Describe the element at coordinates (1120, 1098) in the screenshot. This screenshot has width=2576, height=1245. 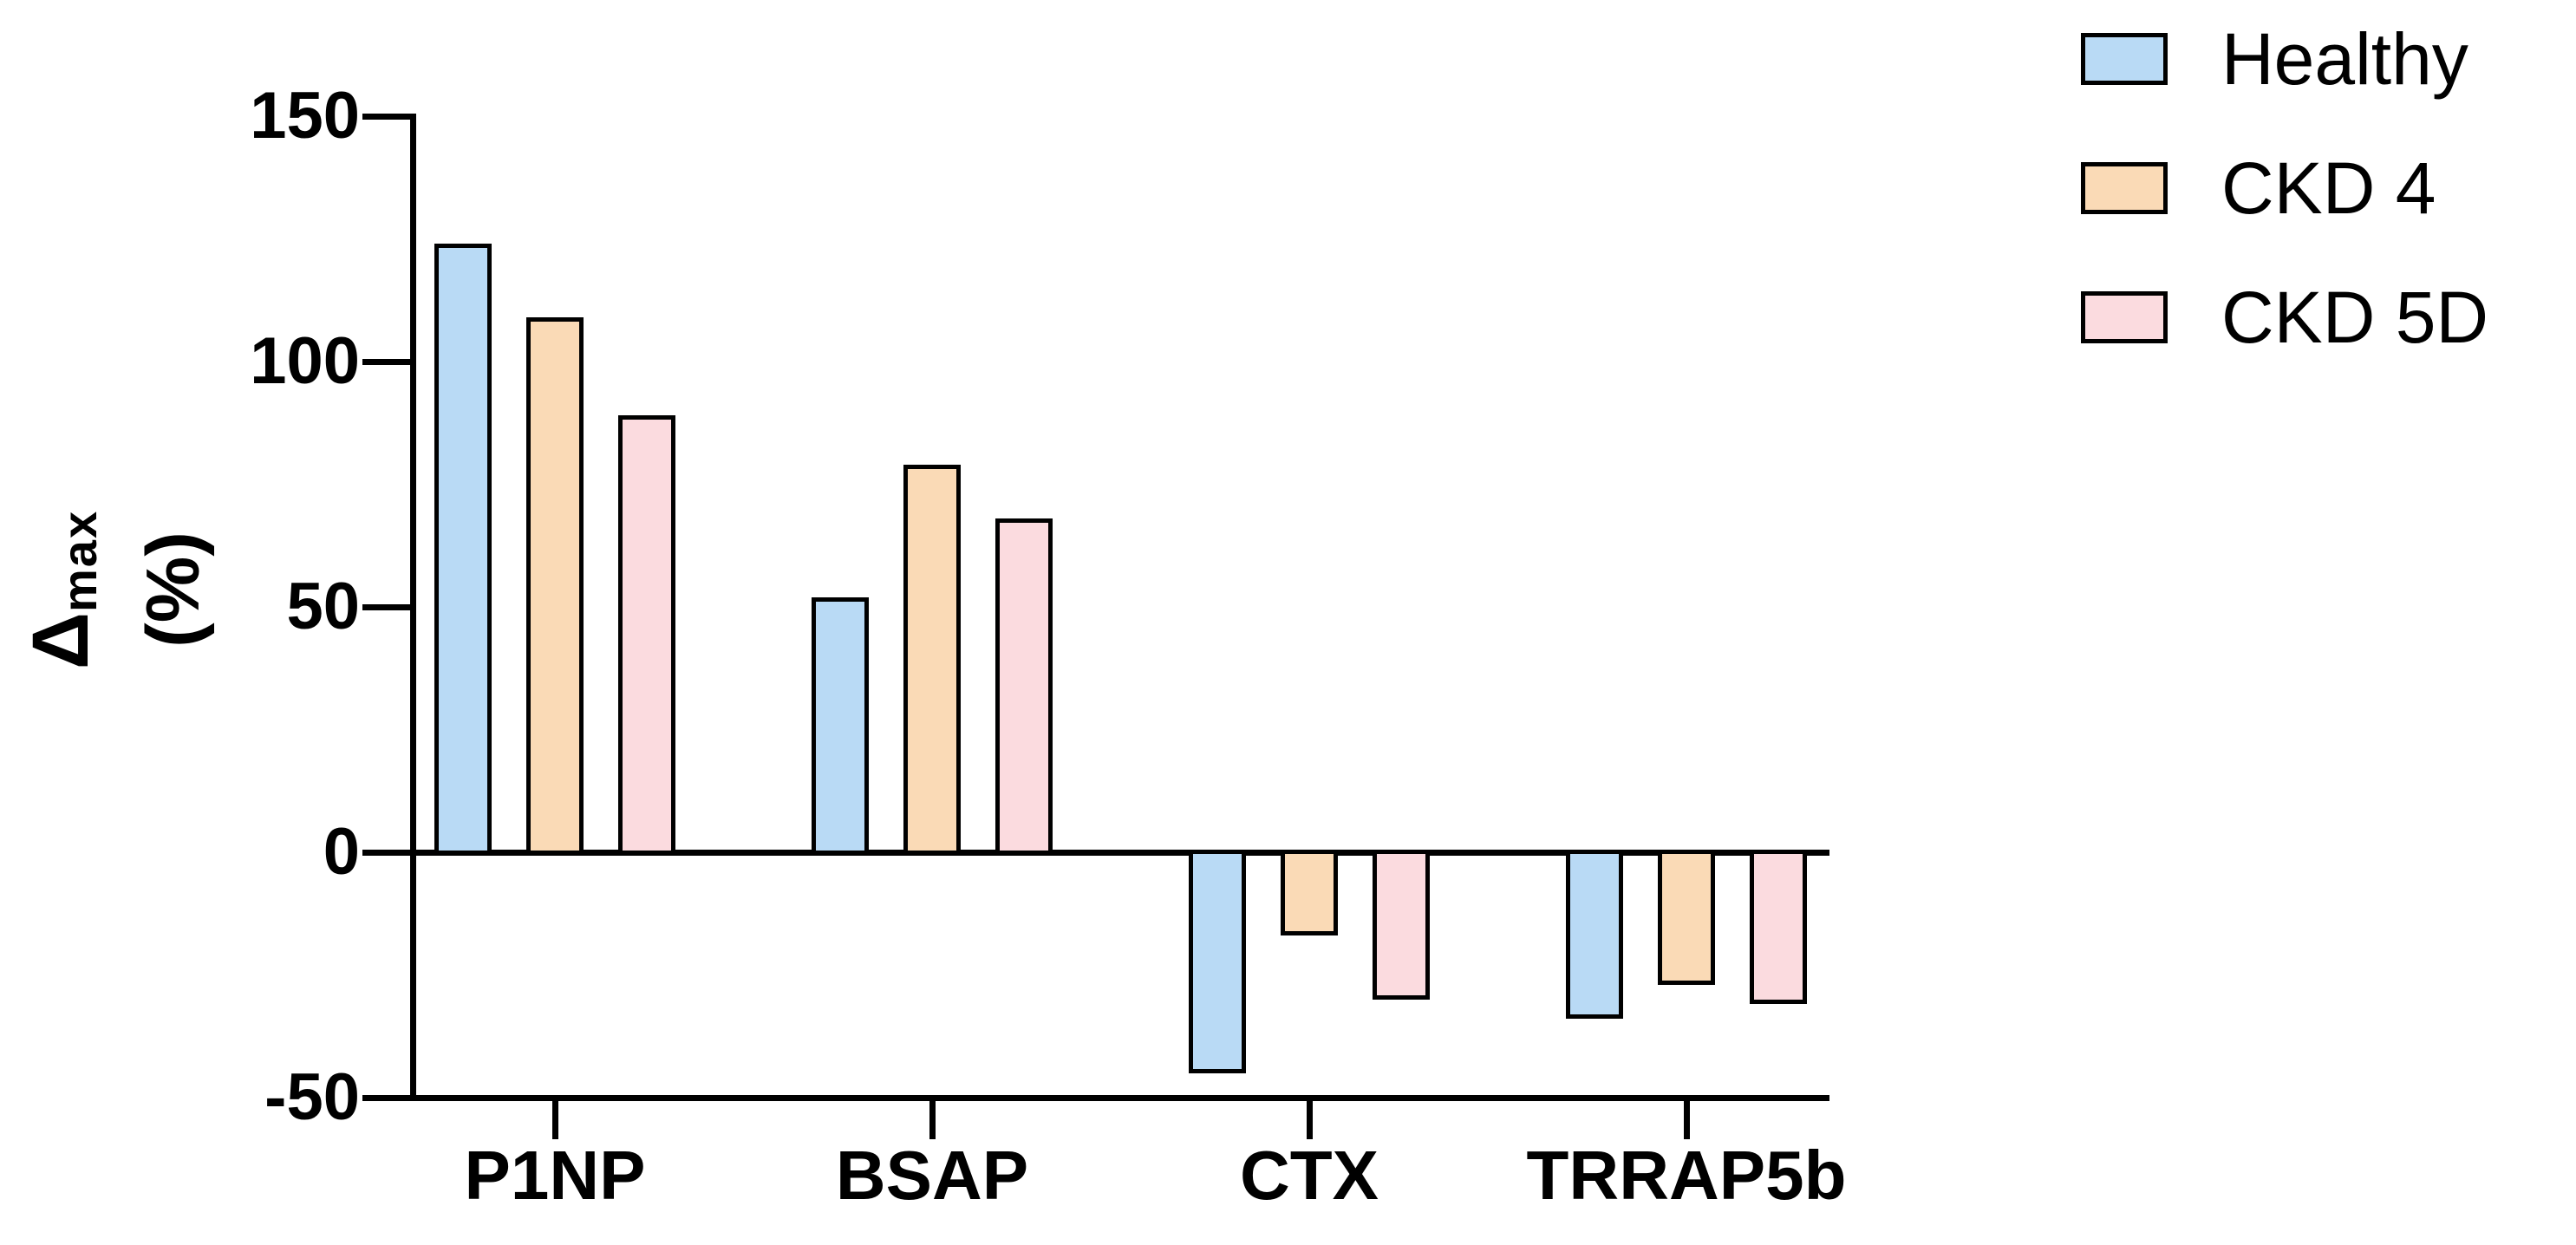
I see `x-axis-line` at that location.